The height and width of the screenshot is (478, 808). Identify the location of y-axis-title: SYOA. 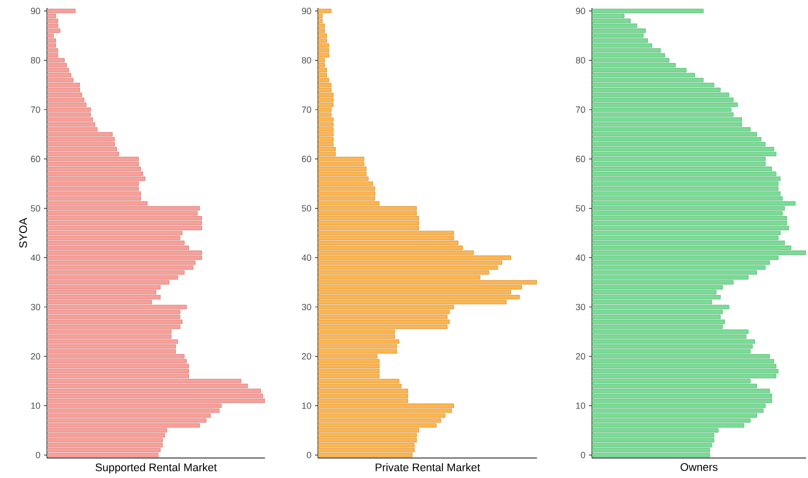
(23, 233).